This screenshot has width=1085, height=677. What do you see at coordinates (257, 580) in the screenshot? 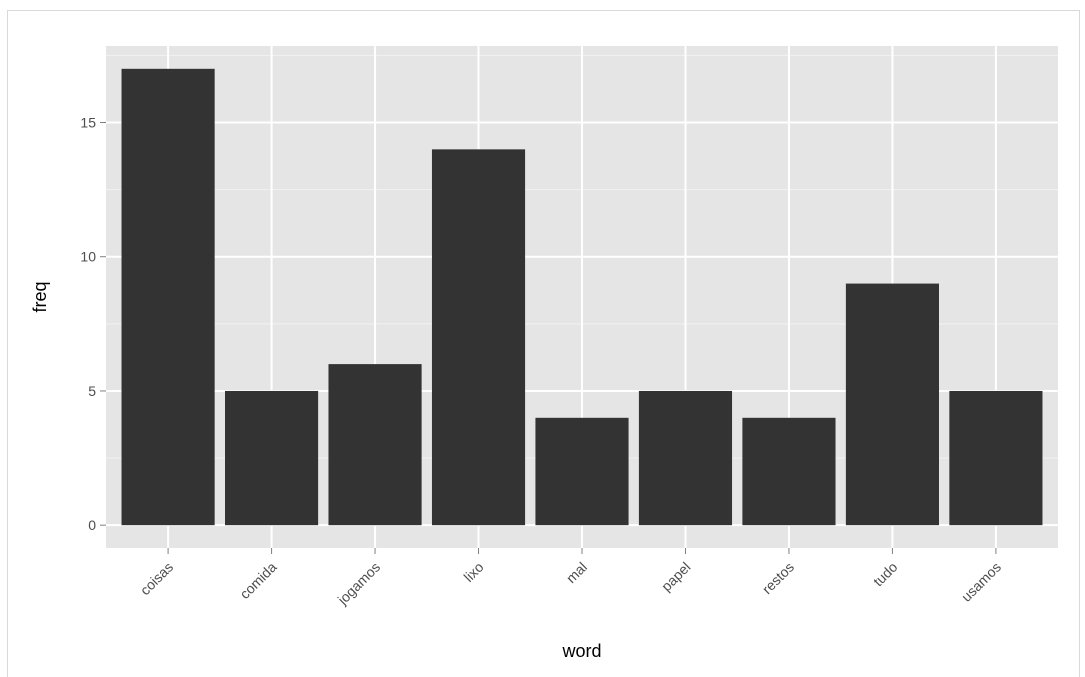
I see `x-tick-label: comida` at bounding box center [257, 580].